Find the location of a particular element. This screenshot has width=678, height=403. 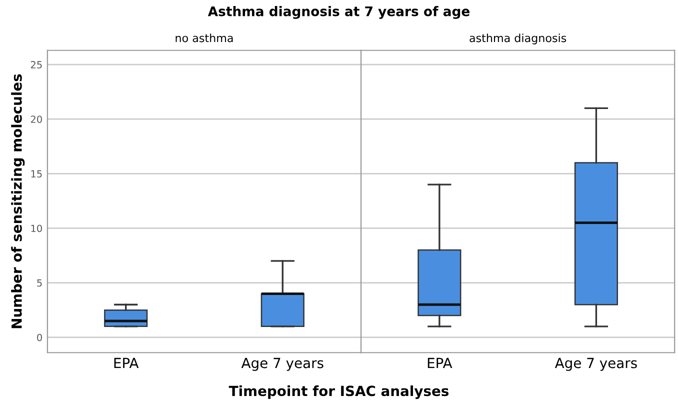

y-tick-label: 20 is located at coordinates (36, 119).